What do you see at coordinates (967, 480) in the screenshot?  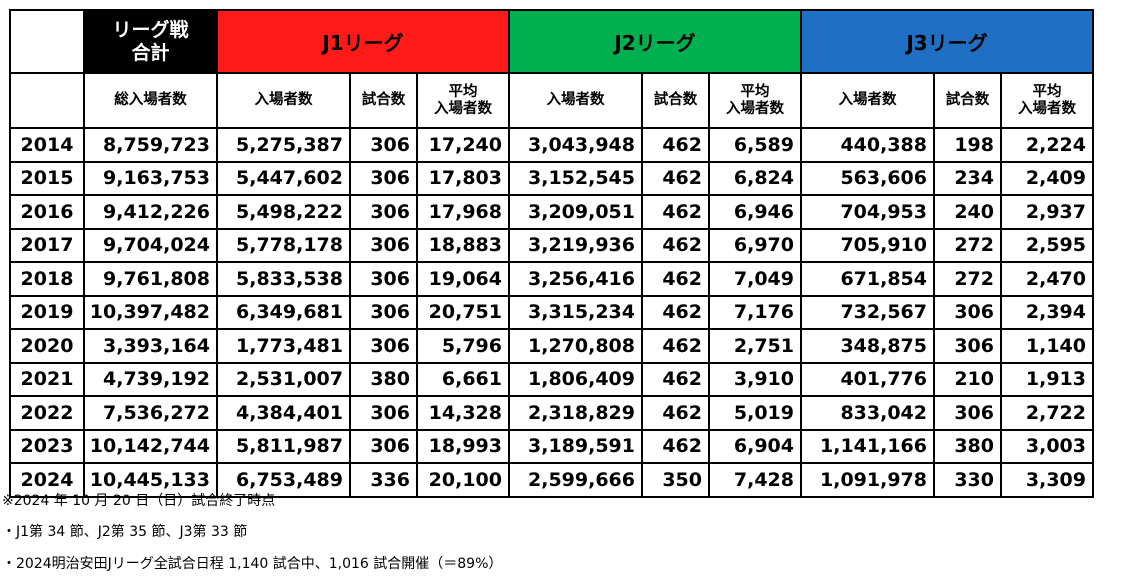 I see `value-cell: 330` at bounding box center [967, 480].